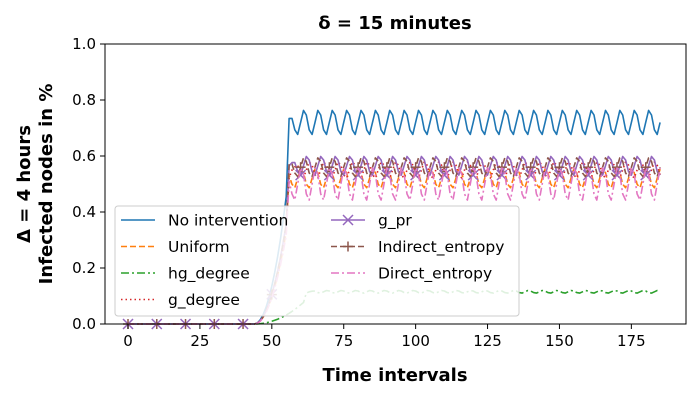  Describe the element at coordinates (84, 324) in the screenshot. I see `y-tick-label: 0.0` at that location.